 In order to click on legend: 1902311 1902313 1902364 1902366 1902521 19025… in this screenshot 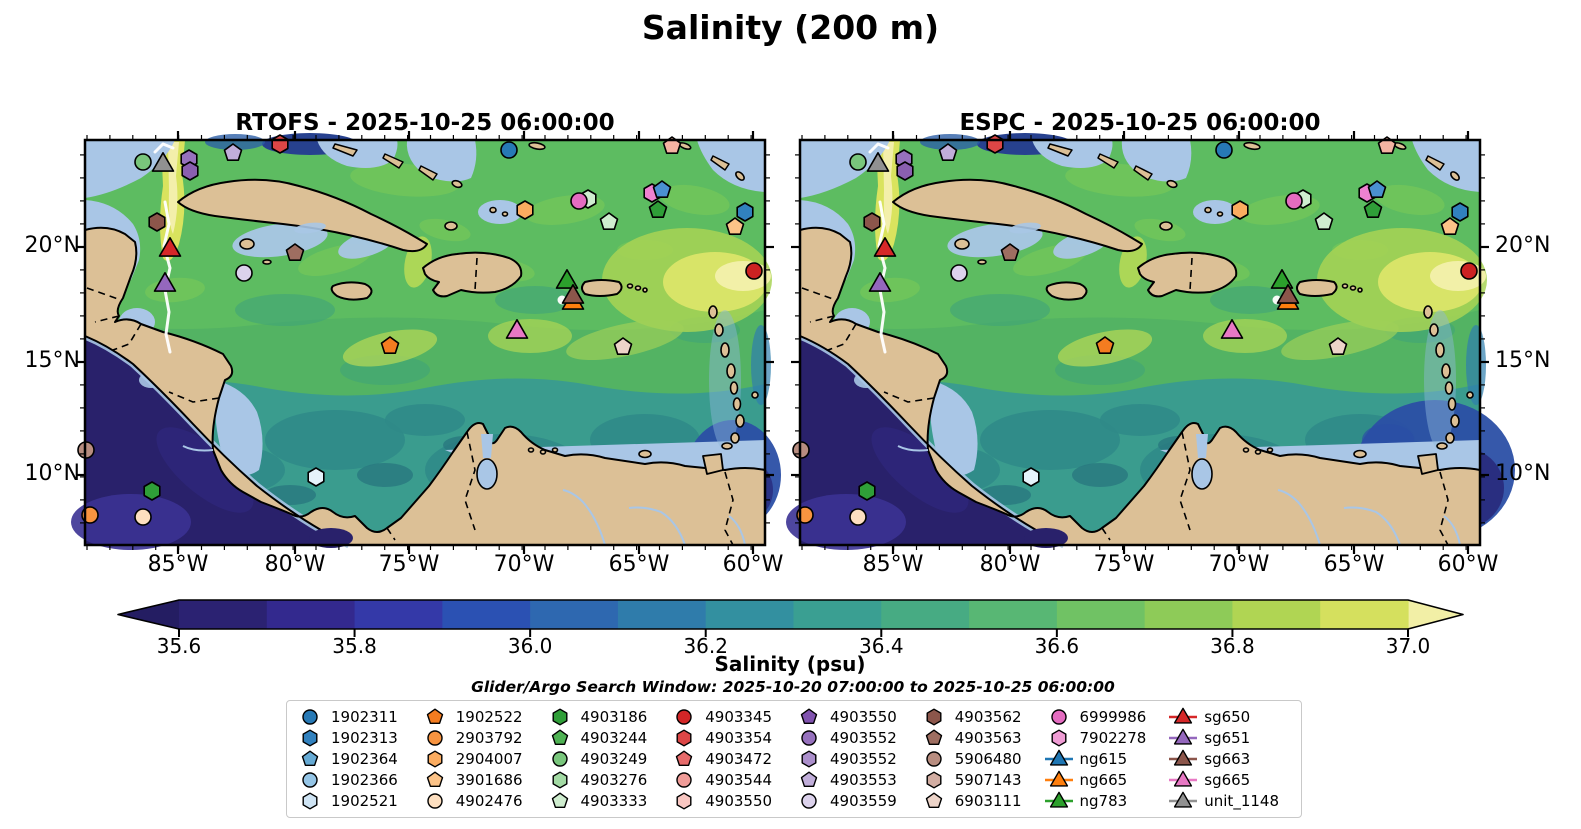, I will do `click(794, 759)`.